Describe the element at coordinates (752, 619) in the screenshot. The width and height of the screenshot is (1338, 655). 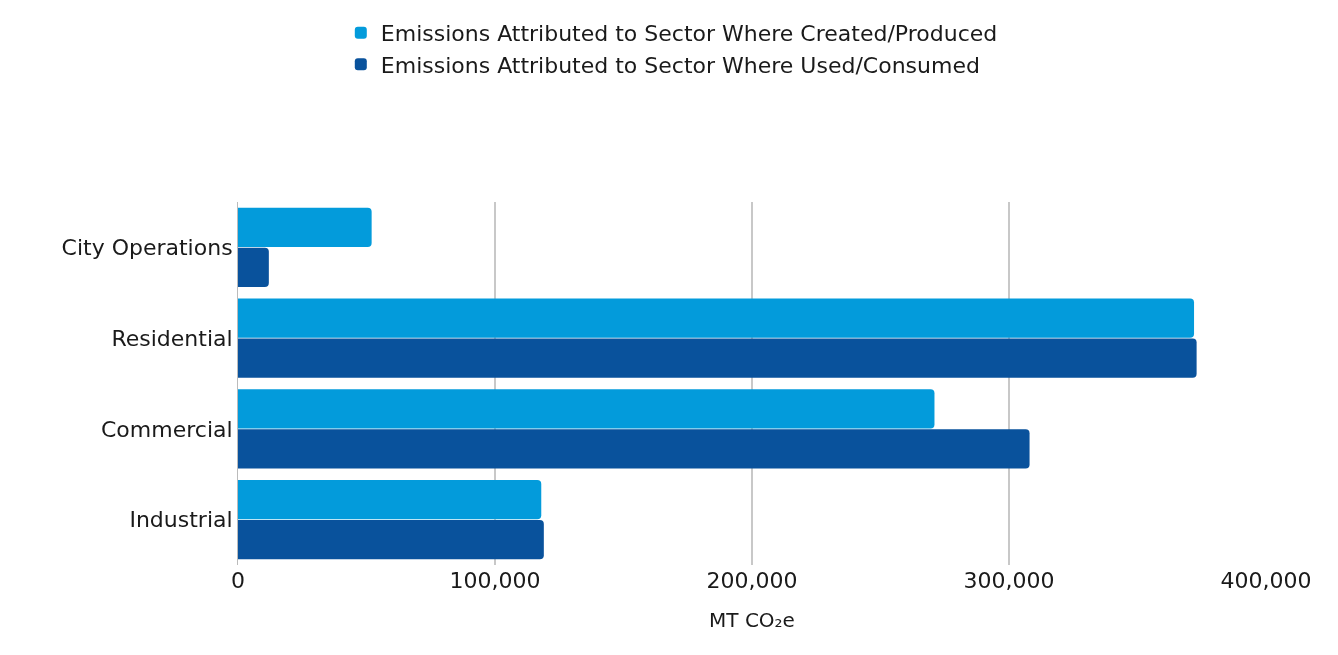
I see `x-axis-title: MT CO₂e` at that location.